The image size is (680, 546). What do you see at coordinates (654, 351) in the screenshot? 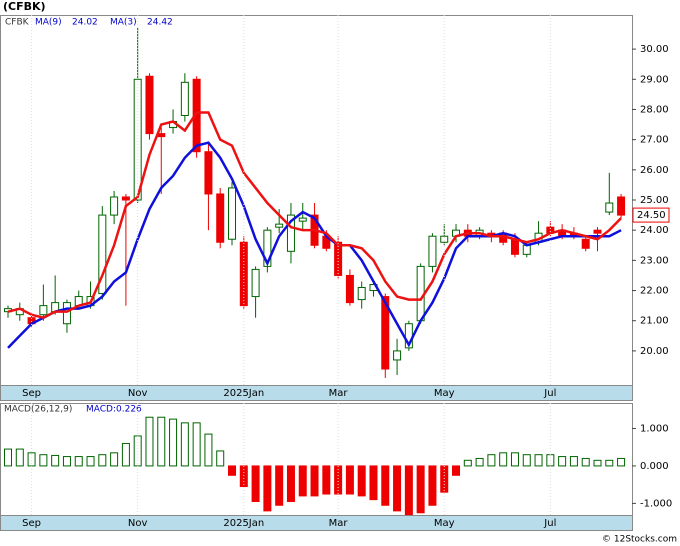
I see `y-tick-label: 20.00` at bounding box center [654, 351].